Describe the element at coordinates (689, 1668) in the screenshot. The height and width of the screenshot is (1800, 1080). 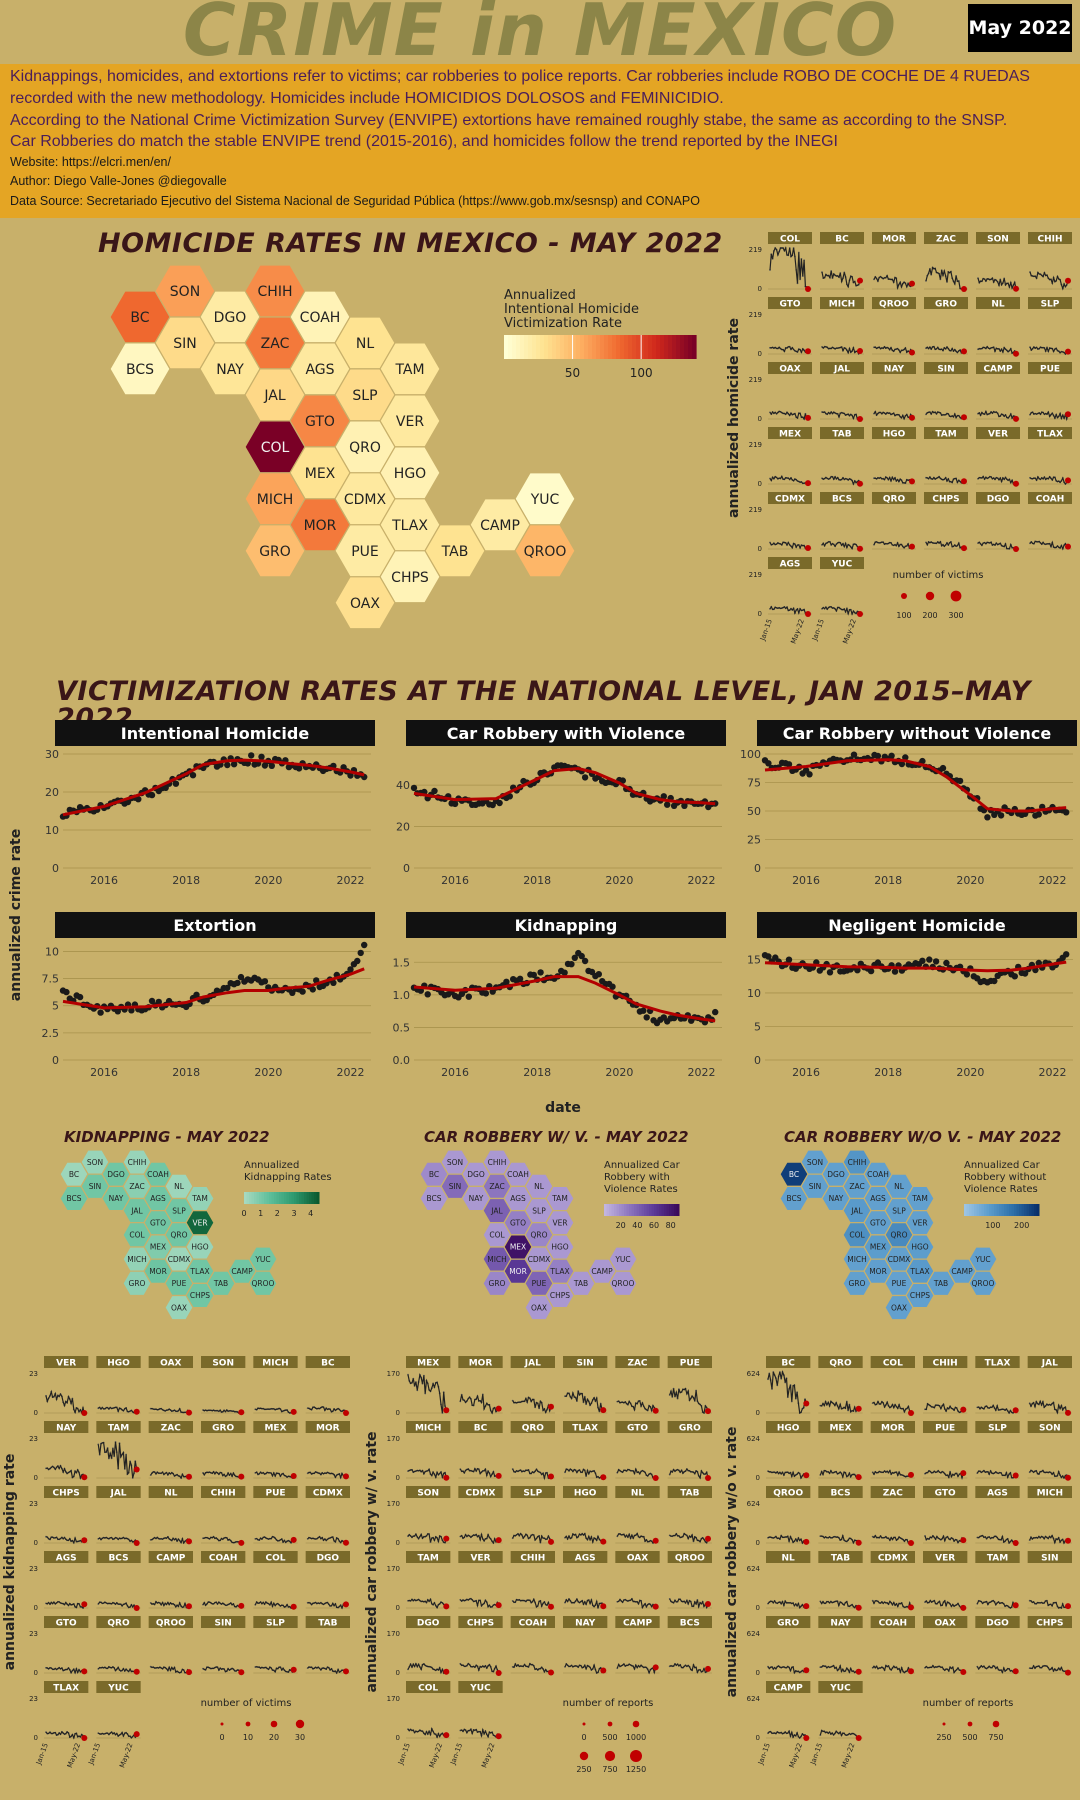
I see `bsmall1-trend-bcs` at that location.